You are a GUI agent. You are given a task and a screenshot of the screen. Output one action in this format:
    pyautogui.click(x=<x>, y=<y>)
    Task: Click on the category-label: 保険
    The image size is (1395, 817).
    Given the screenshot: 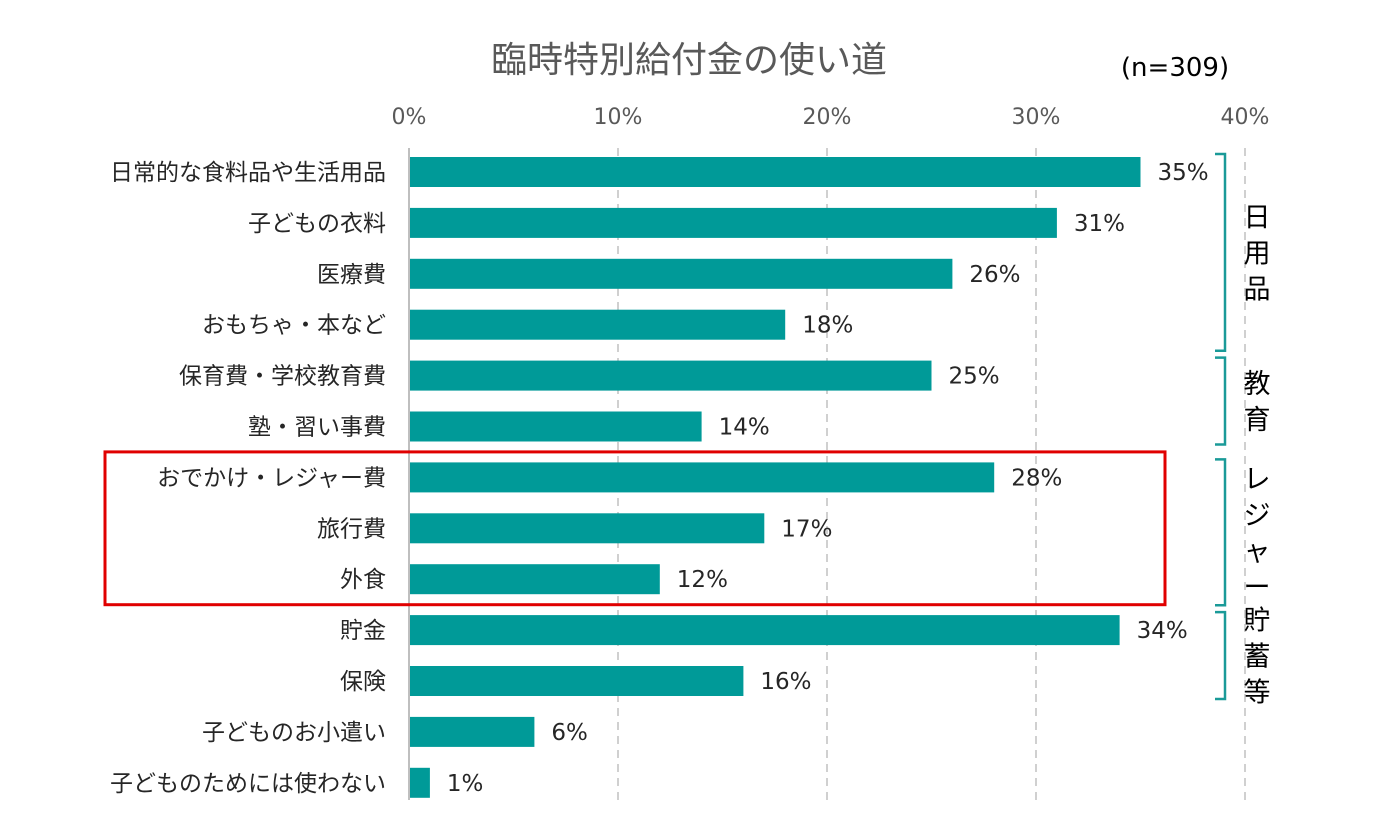 What is the action you would take?
    pyautogui.click(x=363, y=682)
    